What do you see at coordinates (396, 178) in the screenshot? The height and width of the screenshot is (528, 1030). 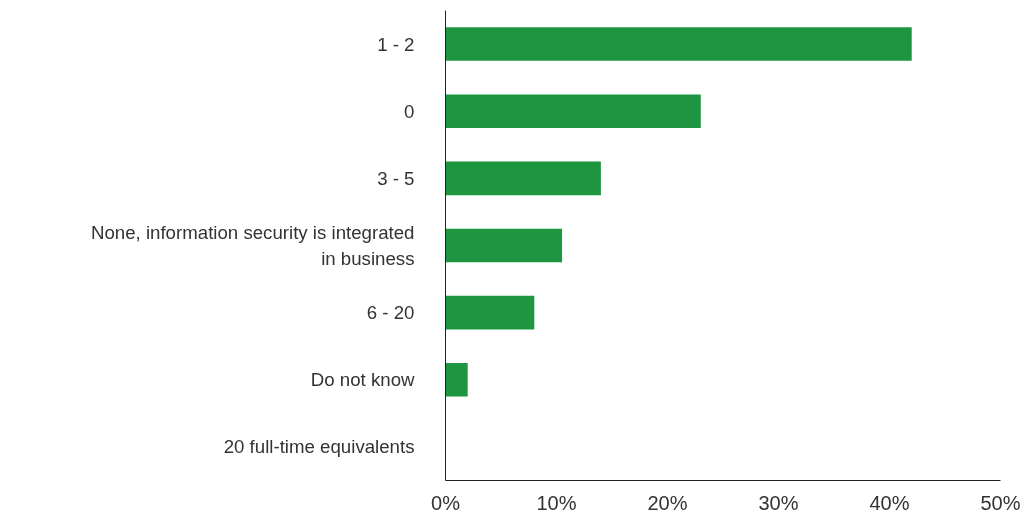 I see `y-tick-label: 3 - 5` at bounding box center [396, 178].